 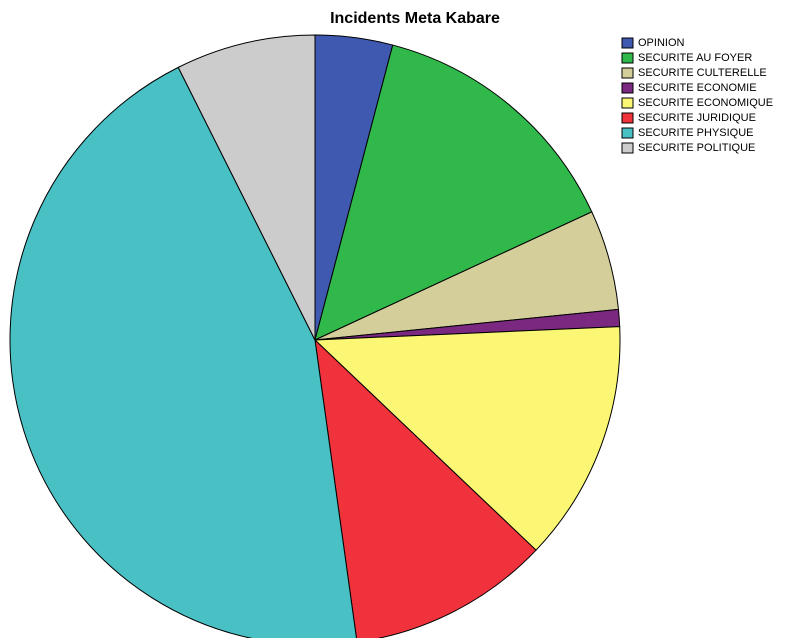 What do you see at coordinates (696, 148) in the screenshot?
I see `legend-label: SECURITE POLITIQUE` at bounding box center [696, 148].